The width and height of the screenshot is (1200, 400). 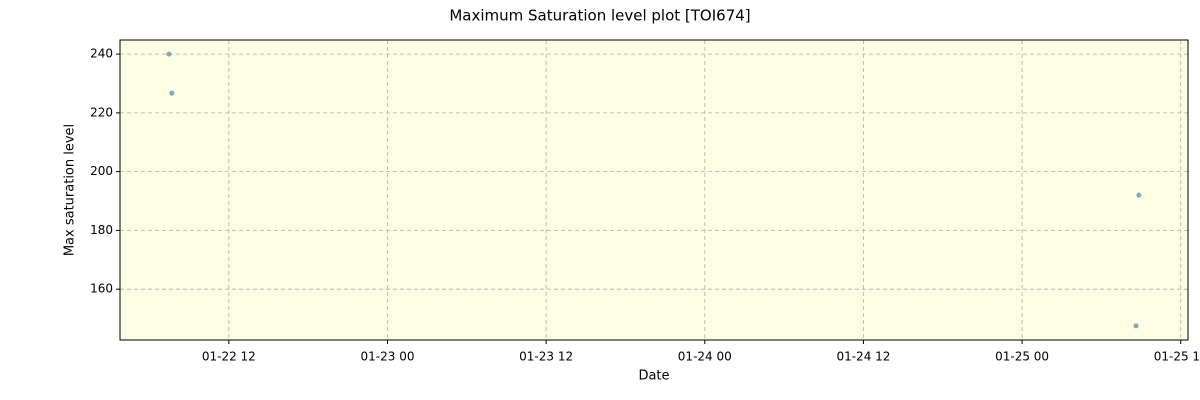 I want to click on y-tick-label: 240, so click(x=101, y=54).